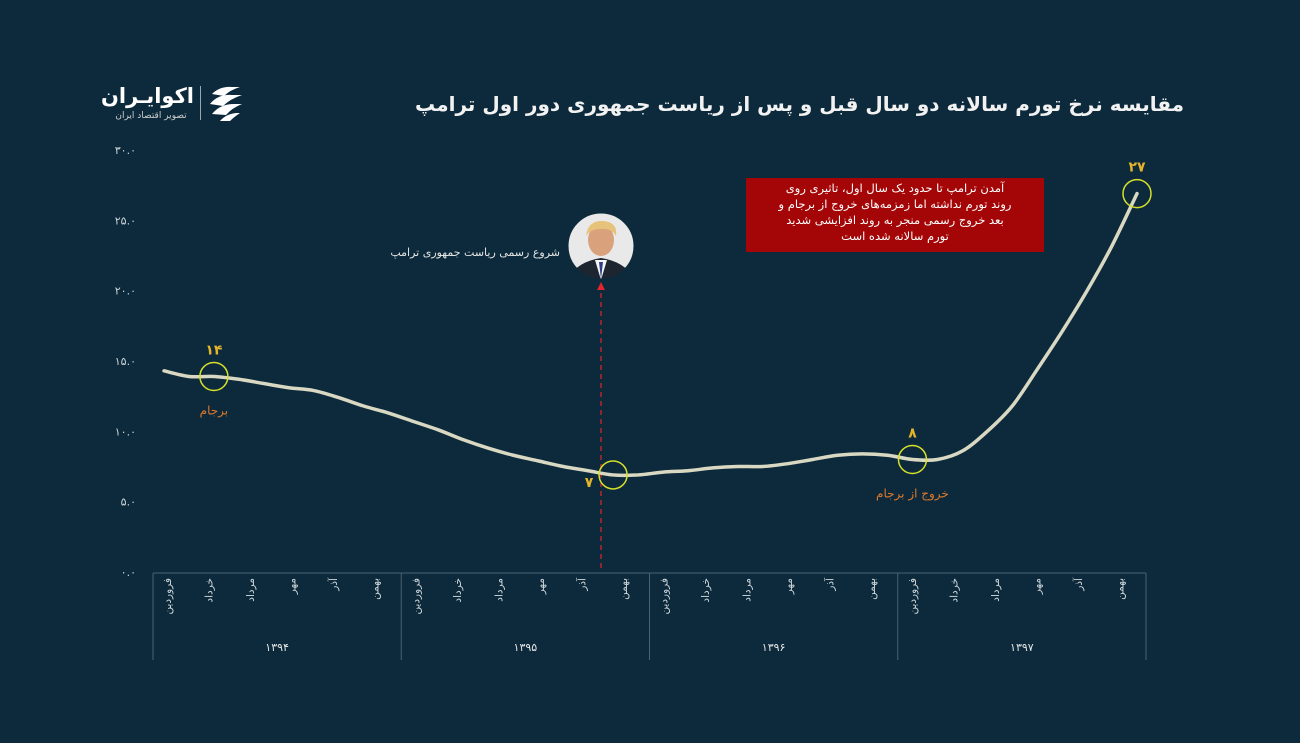 The width and height of the screenshot is (1300, 743). I want to click on year-label: ۱۳۹۷, so click(1022, 647).